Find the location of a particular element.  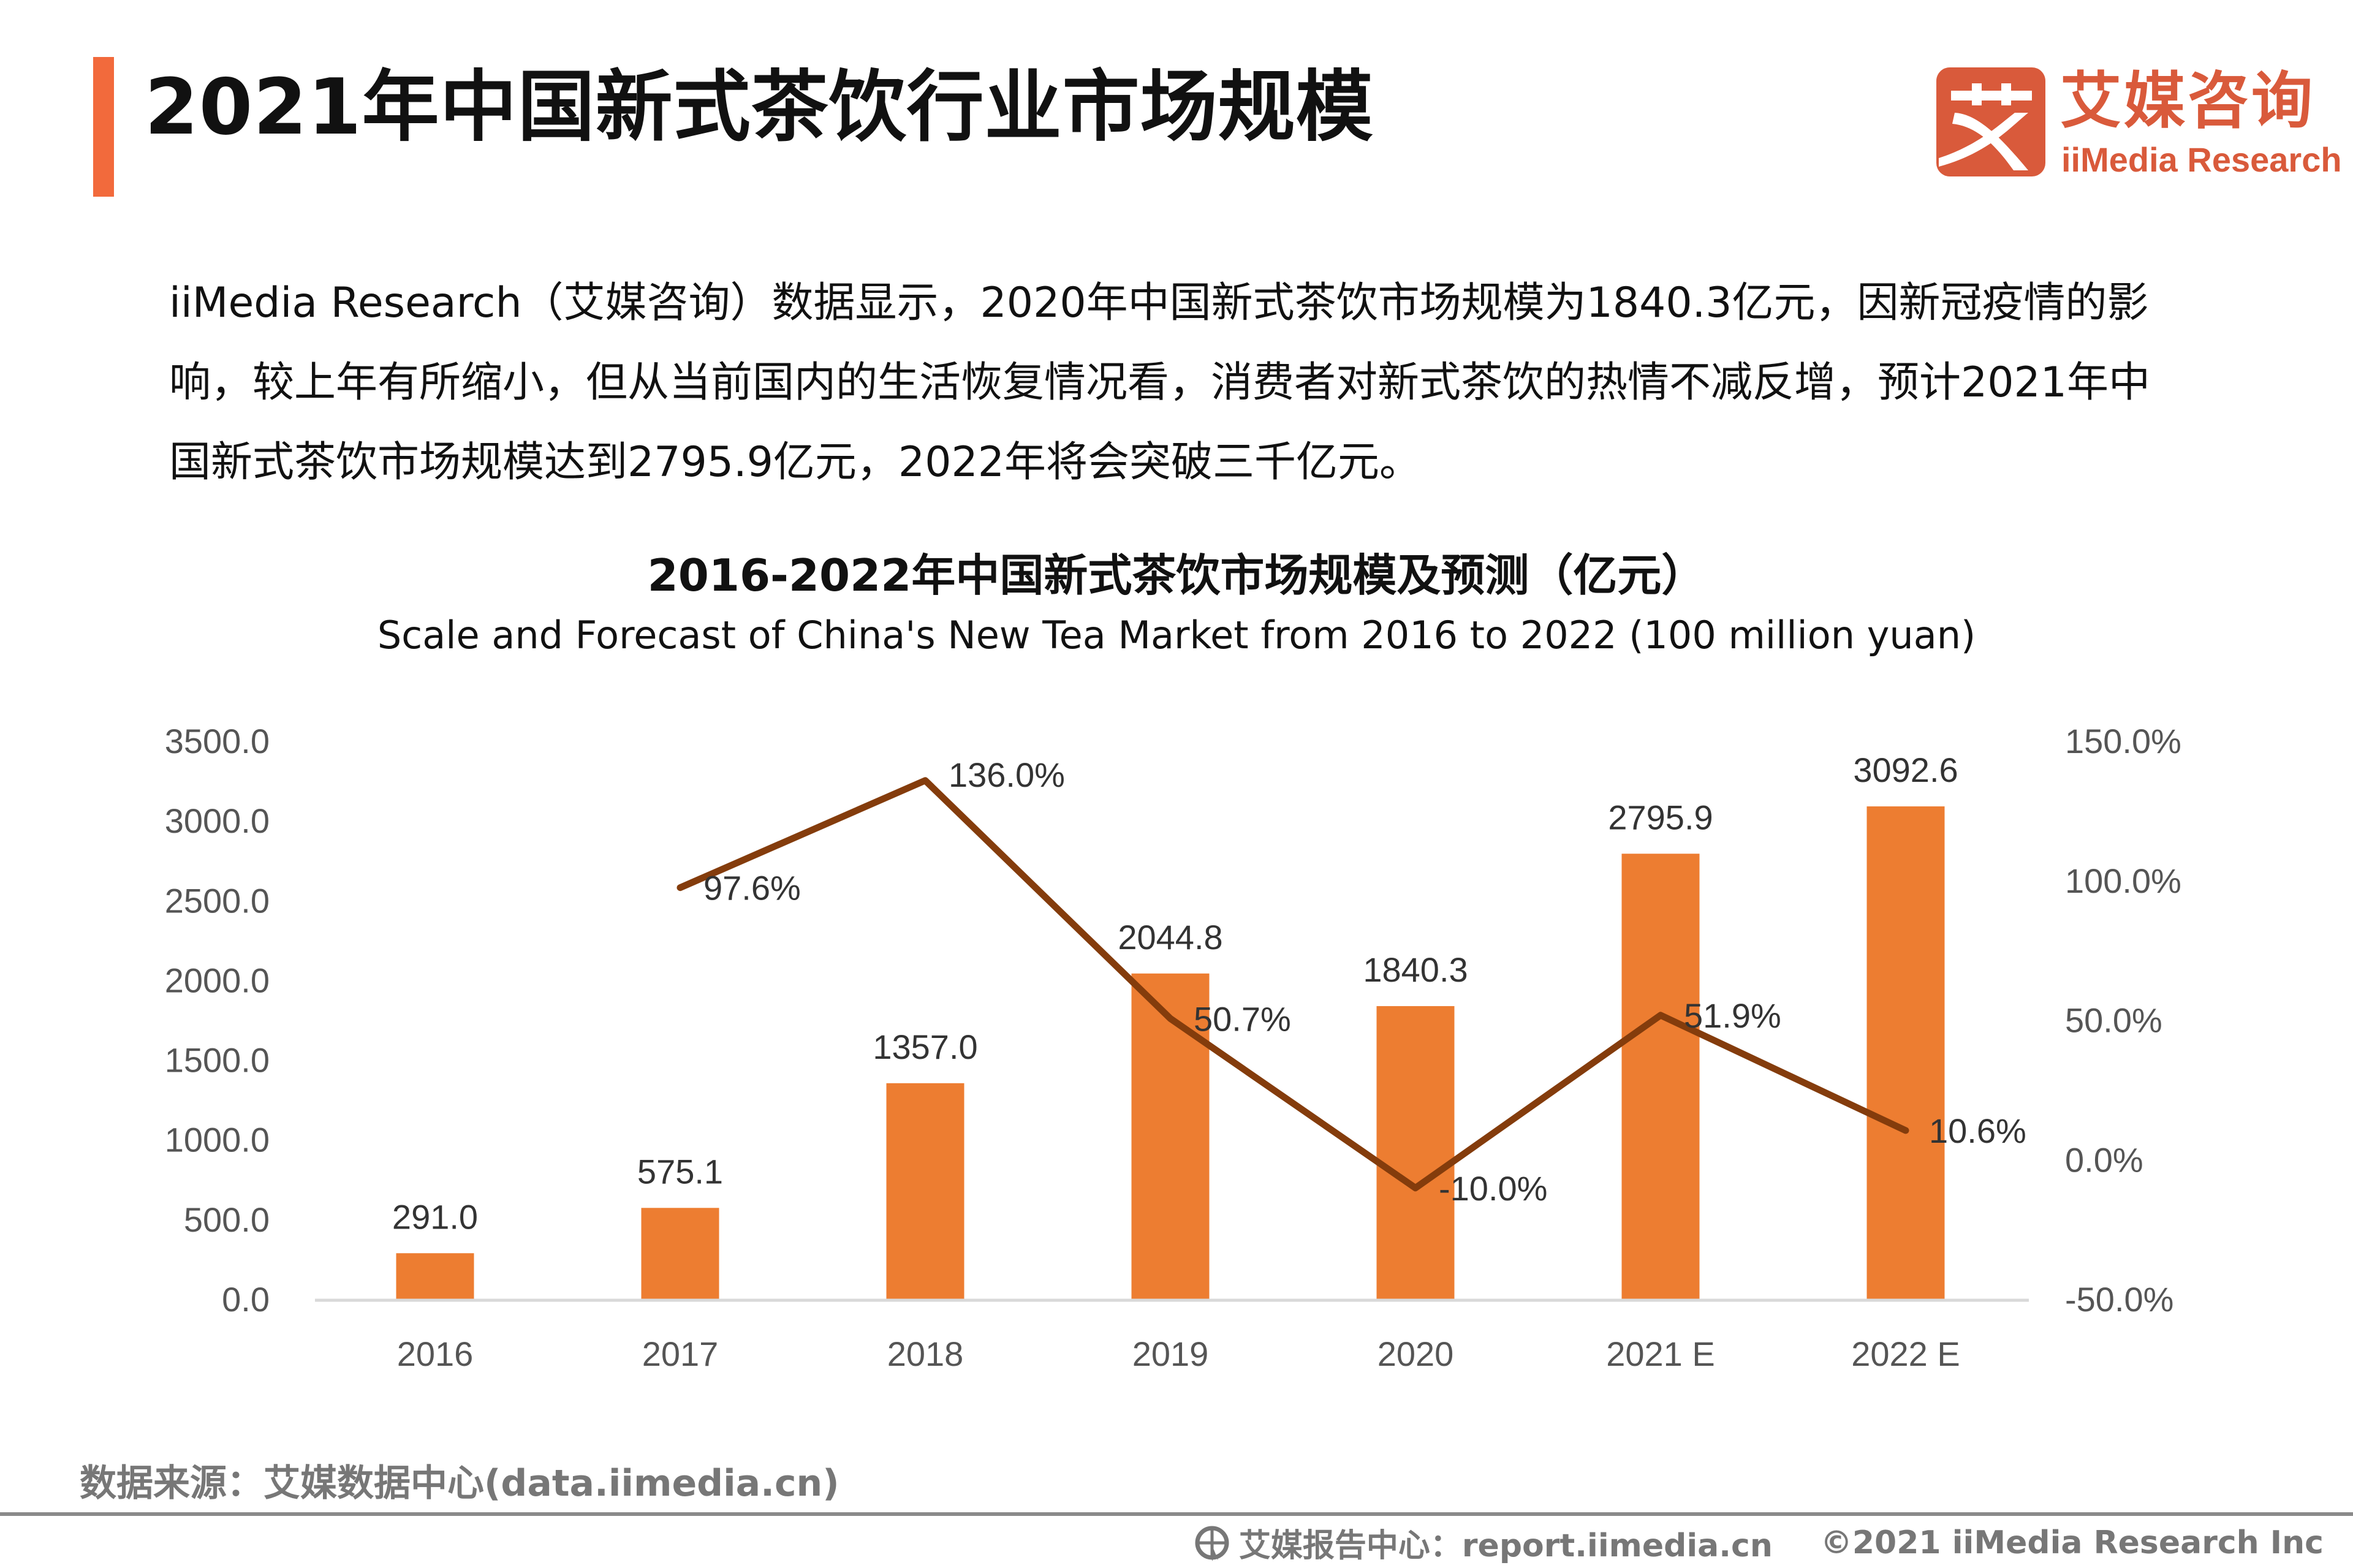

data-source: 数据来源：艾媒数据中心(data.iimedia.cn) is located at coordinates (460, 1483).